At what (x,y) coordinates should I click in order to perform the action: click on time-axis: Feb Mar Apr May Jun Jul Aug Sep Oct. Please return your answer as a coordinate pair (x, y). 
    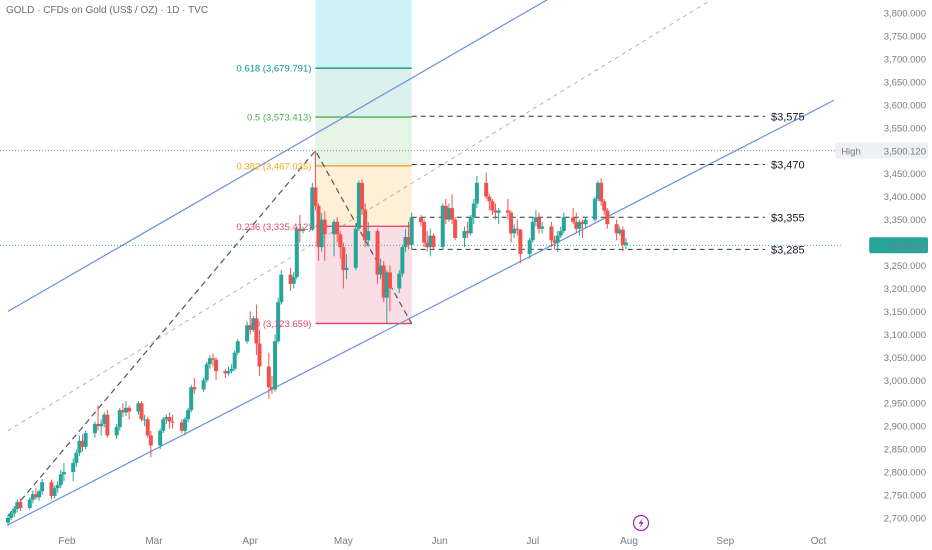
    Looking at the image, I should click on (442, 541).